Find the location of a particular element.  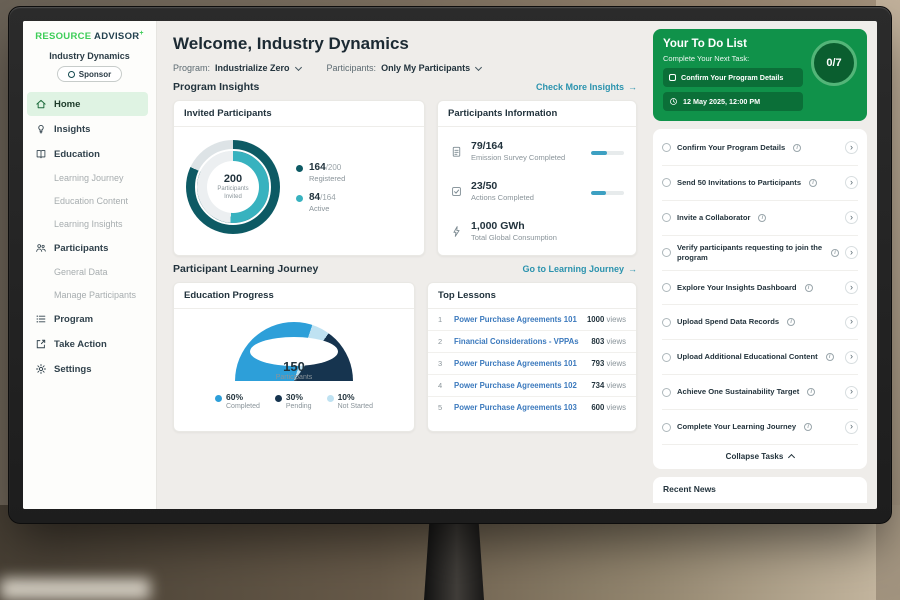

program-filter: Program: Industrialize Zero is located at coordinates (237, 68).